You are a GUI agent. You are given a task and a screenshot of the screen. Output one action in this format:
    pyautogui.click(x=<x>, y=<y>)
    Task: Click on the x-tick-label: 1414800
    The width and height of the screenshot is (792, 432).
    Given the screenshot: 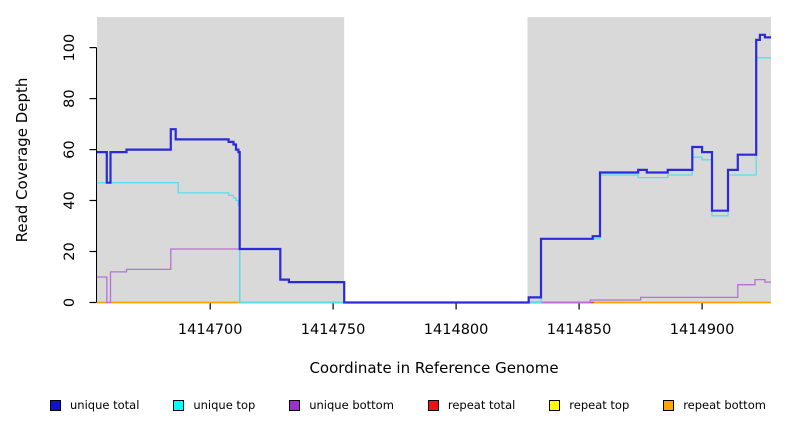 What is the action you would take?
    pyautogui.click(x=456, y=330)
    